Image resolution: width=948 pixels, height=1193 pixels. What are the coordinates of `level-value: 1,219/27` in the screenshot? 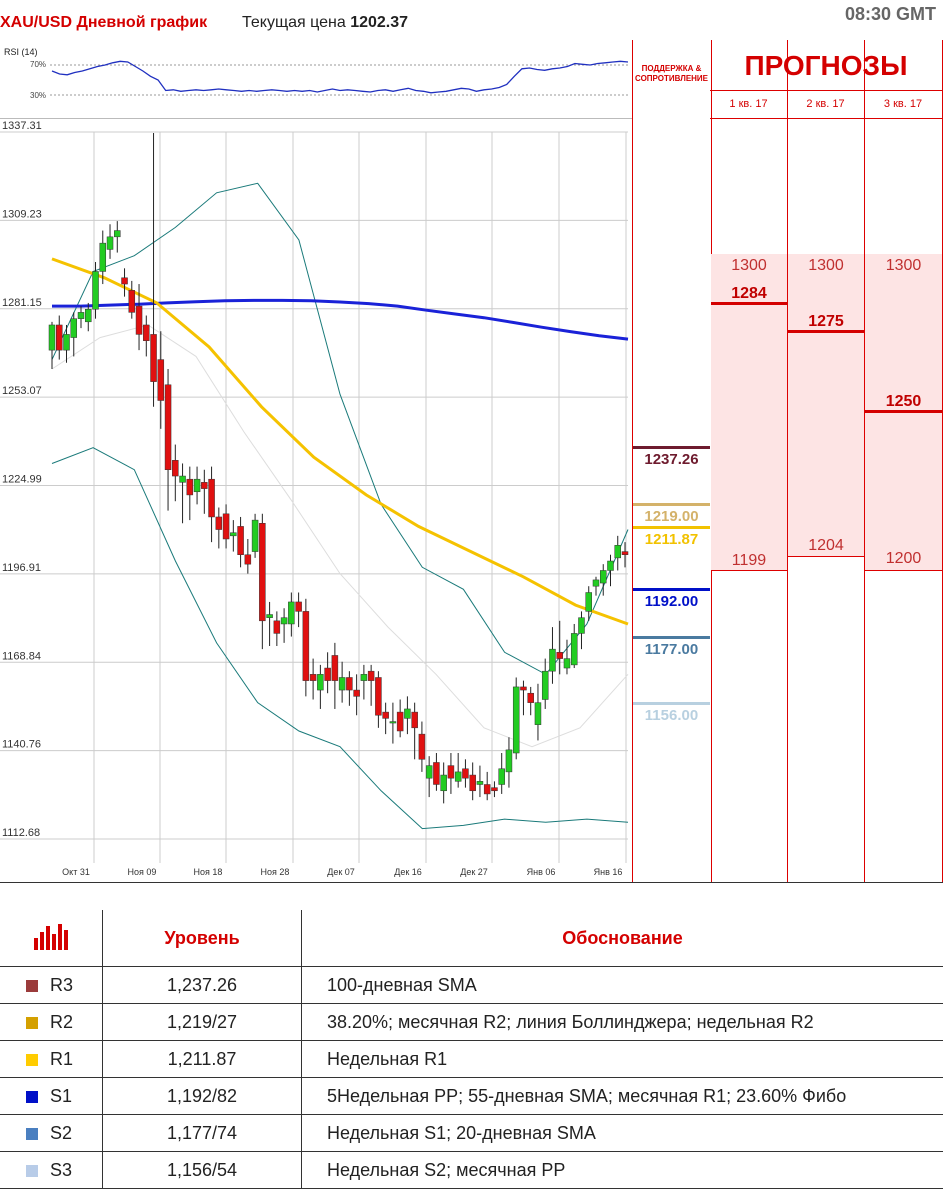 It's located at (202, 1022).